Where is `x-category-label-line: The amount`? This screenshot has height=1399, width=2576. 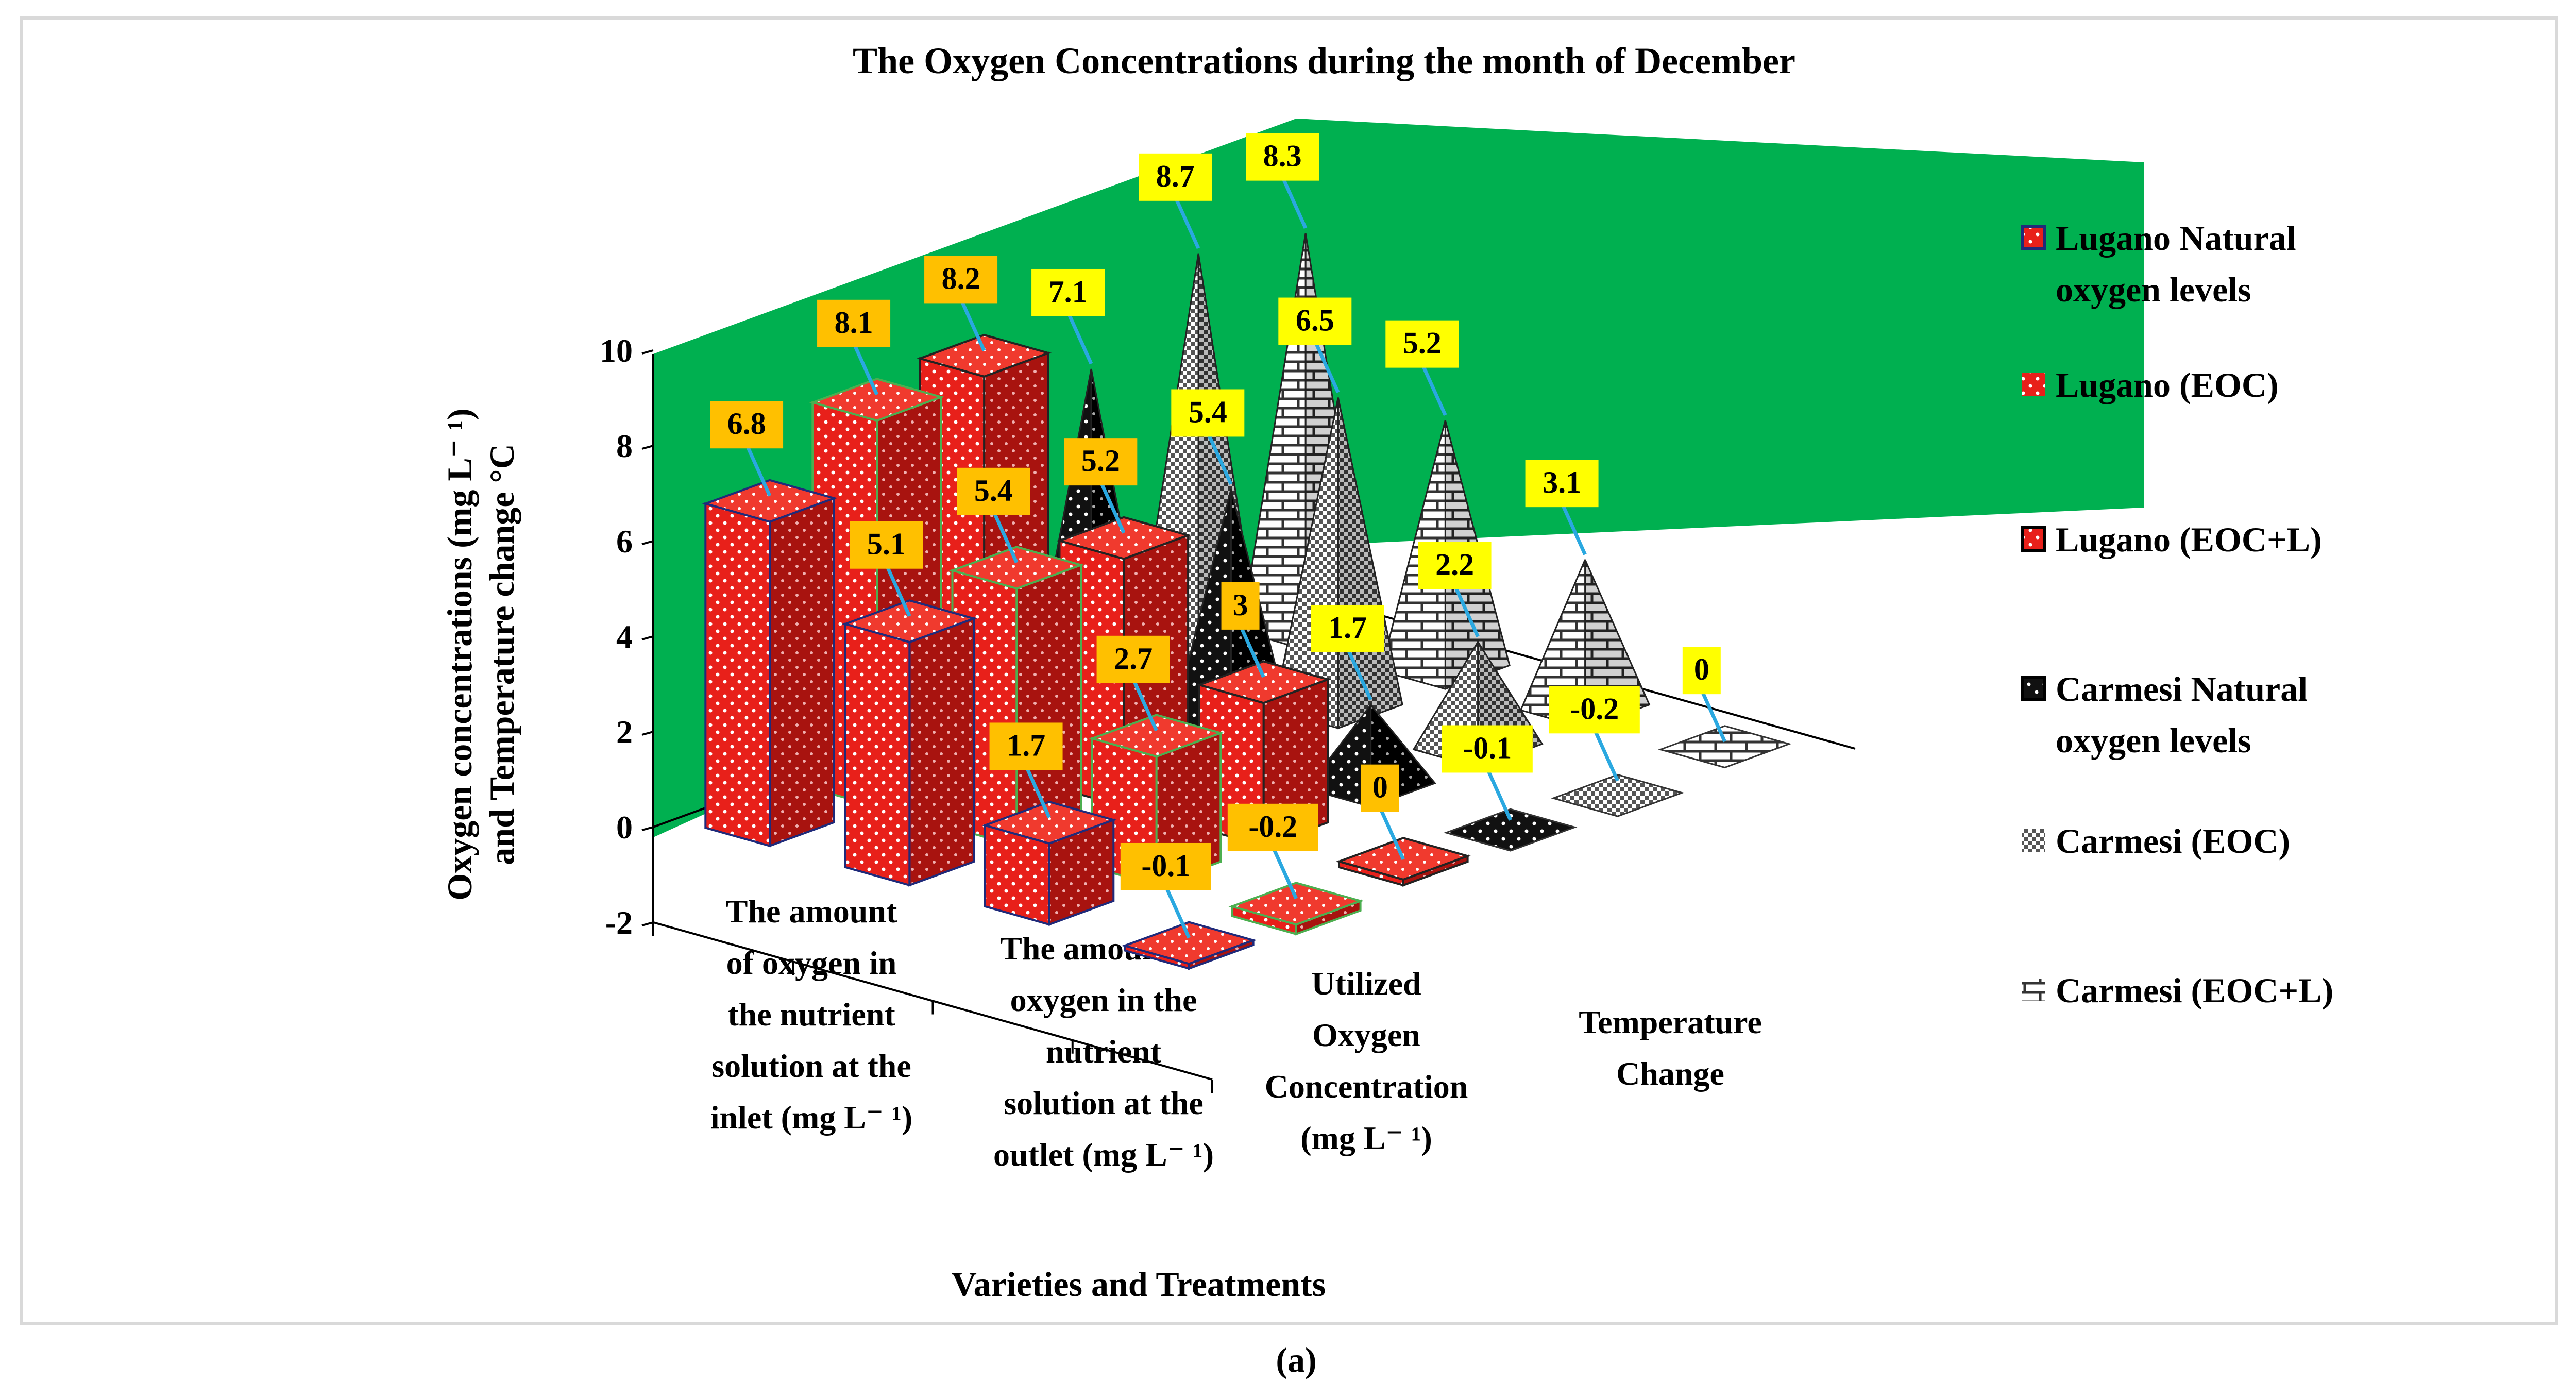
x-category-label-line: The amount is located at coordinates (811, 911).